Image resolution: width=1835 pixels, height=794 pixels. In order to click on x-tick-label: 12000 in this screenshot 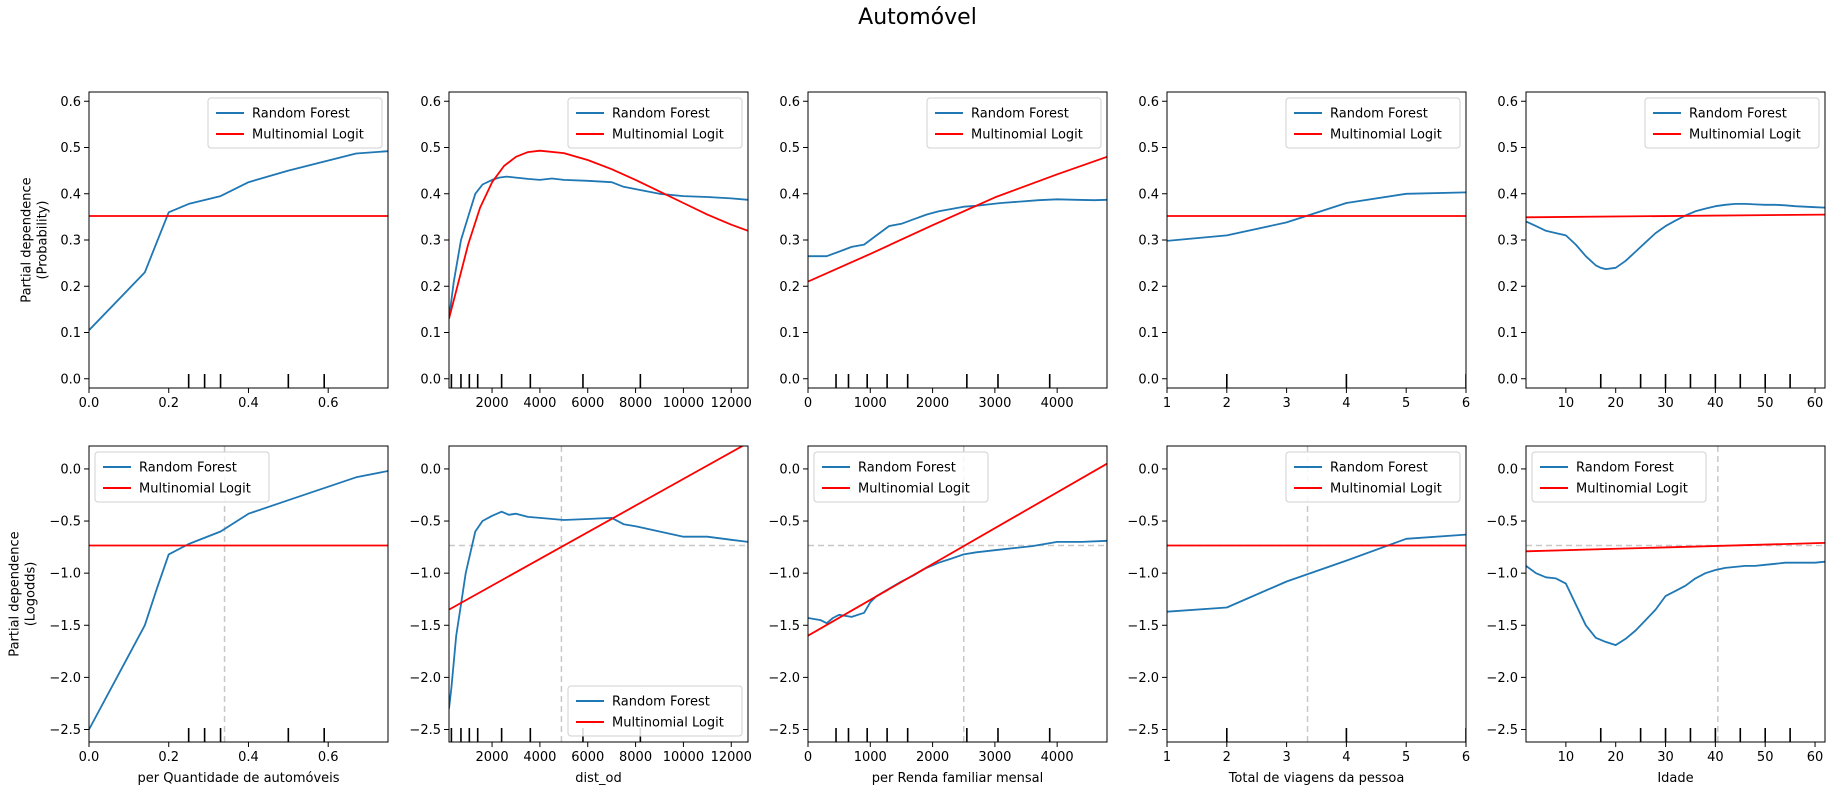, I will do `click(731, 403)`.